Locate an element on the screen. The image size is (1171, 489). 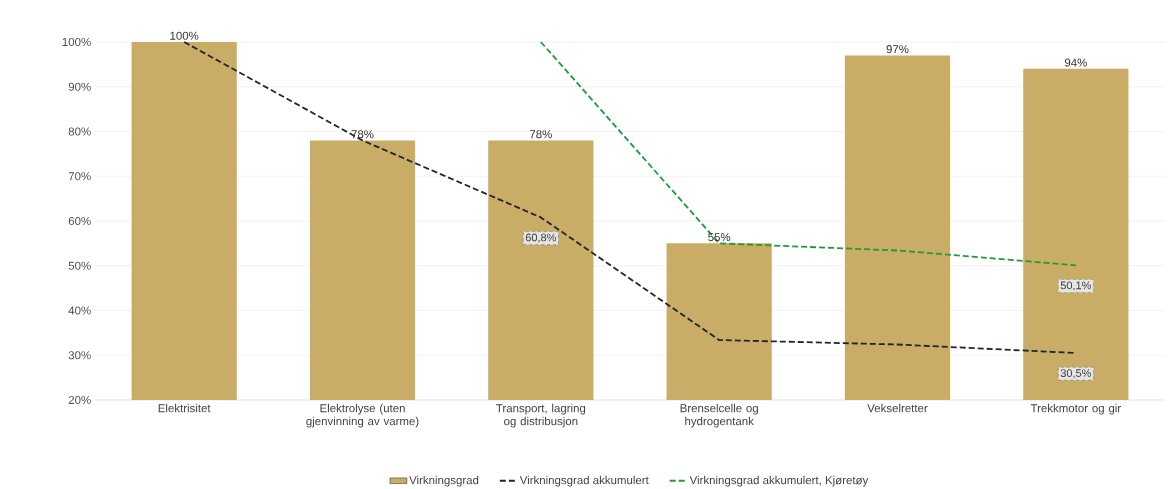
x-tick-label: Vekselretter is located at coordinates (897, 408).